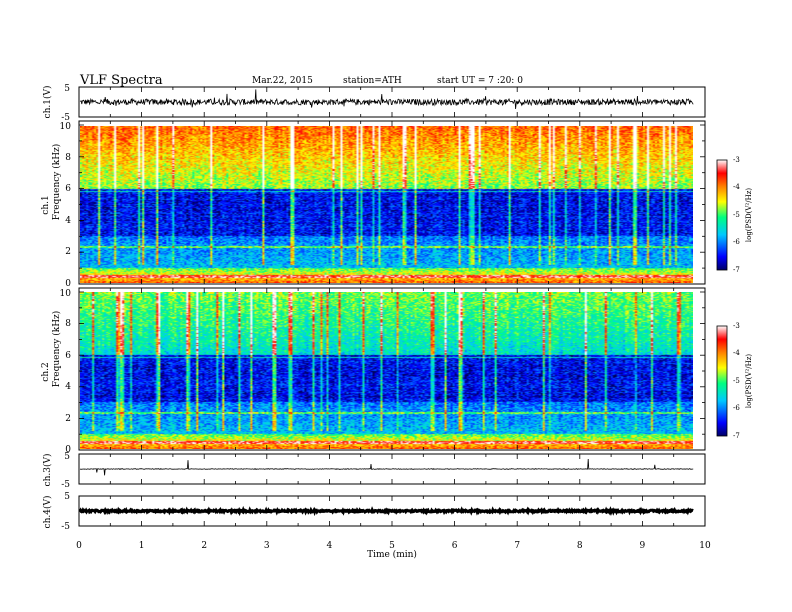 The image size is (792, 612). What do you see at coordinates (736, 381) in the screenshot?
I see `ch2-colorbar-tick: -5` at bounding box center [736, 381].